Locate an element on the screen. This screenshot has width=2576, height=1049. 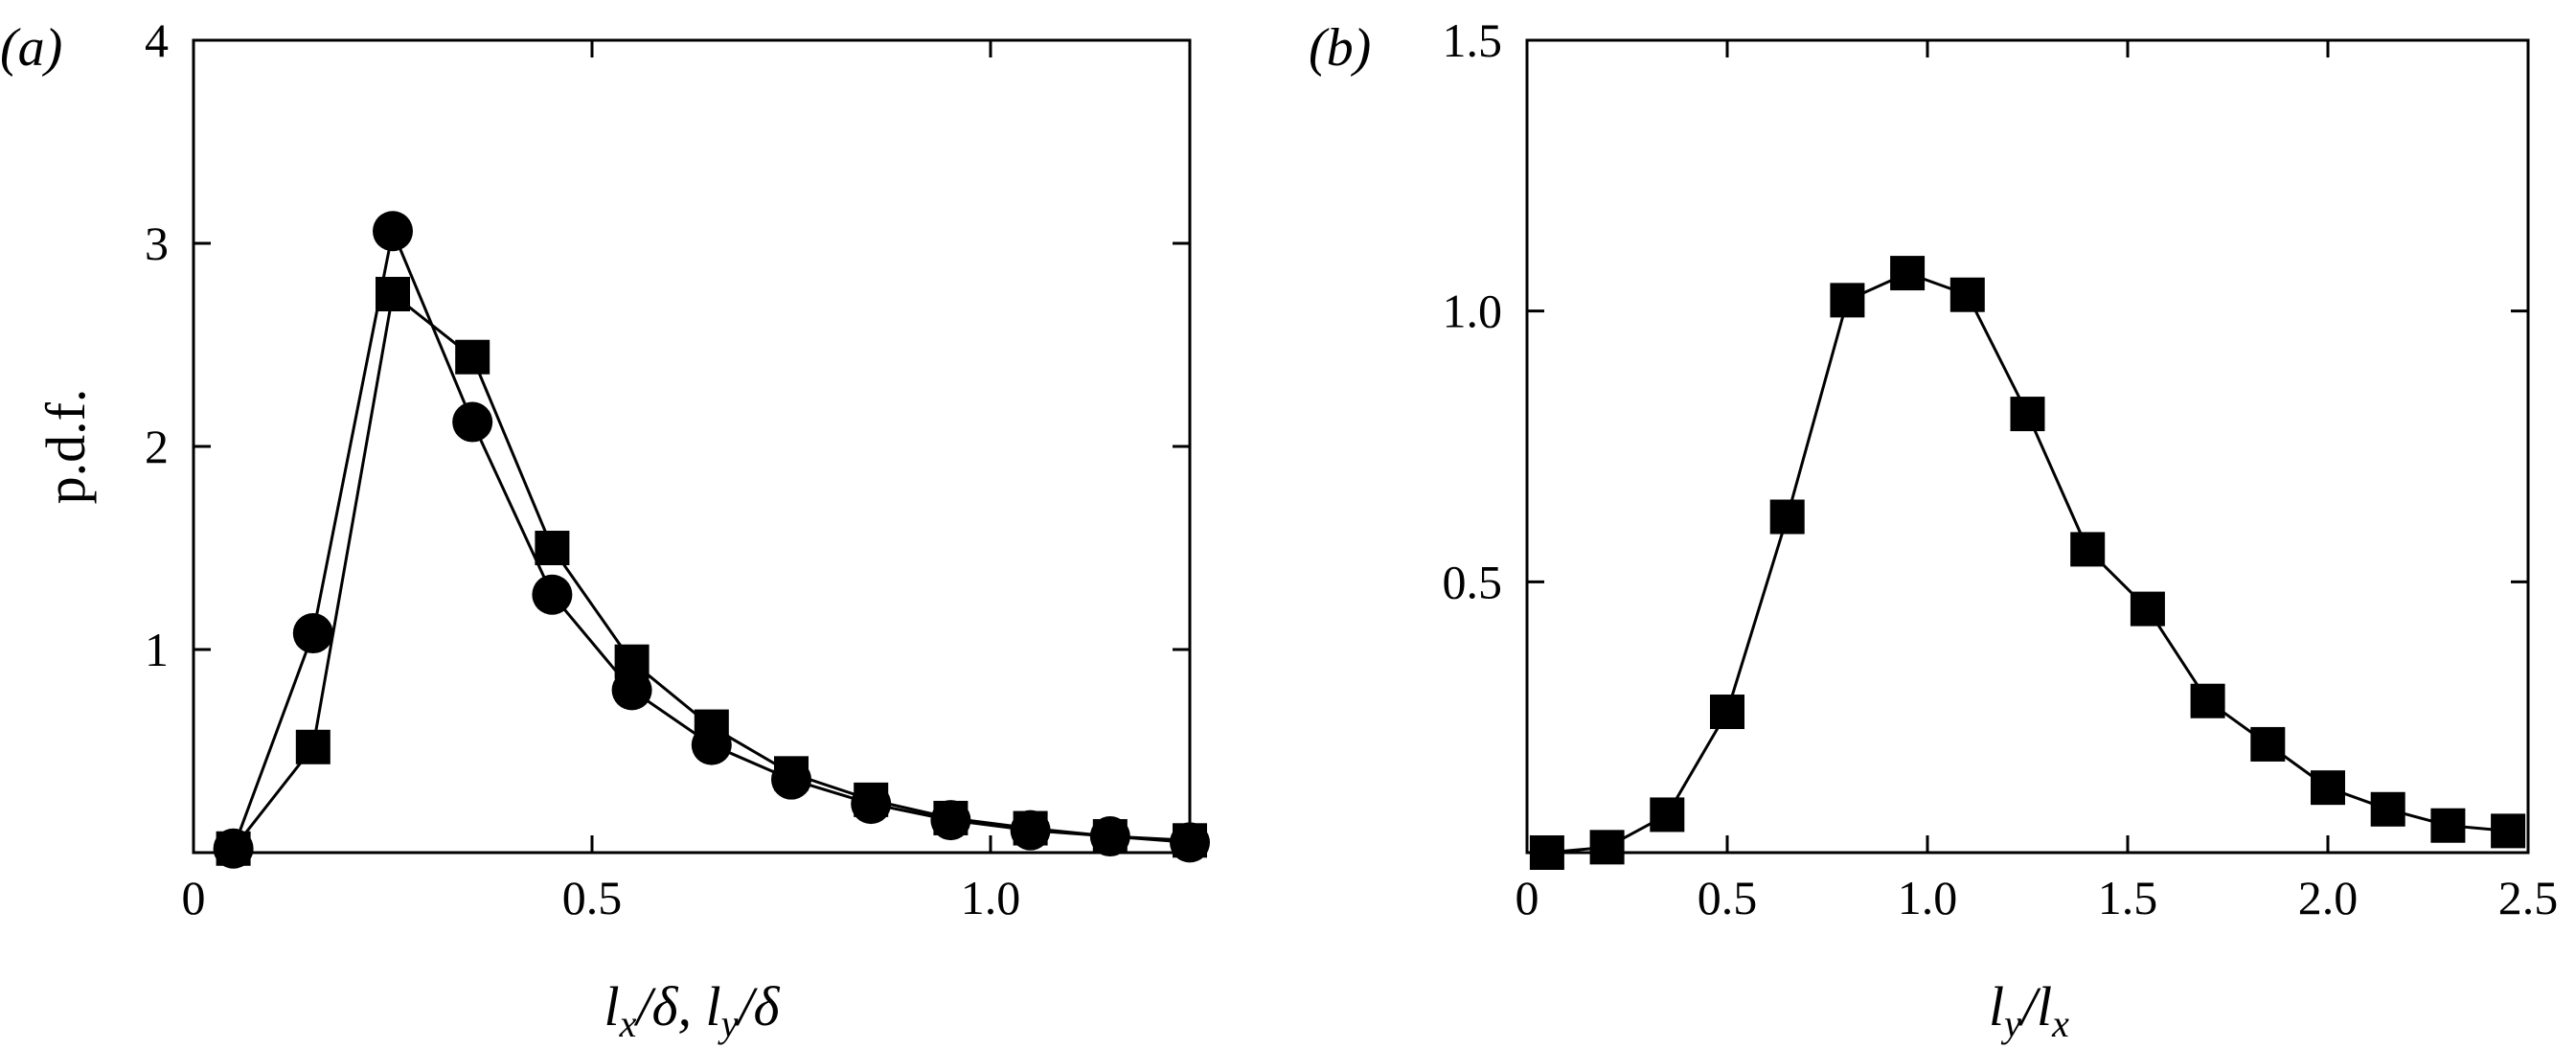
panel-a-ylabel: p.d.f. is located at coordinates (65, 447).